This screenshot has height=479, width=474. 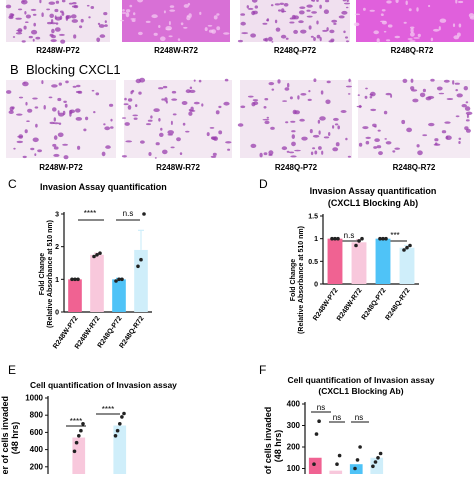 What do you see at coordinates (301, 280) in the screenshot?
I see `panel-d-ylabel-2: (Relative Absorbance at 510 nm)` at bounding box center [301, 280].